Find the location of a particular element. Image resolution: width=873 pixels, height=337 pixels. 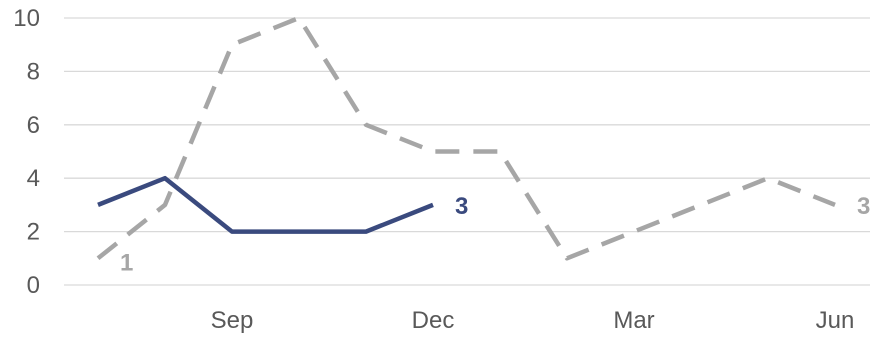

y-tick-label: 0 is located at coordinates (33, 285).